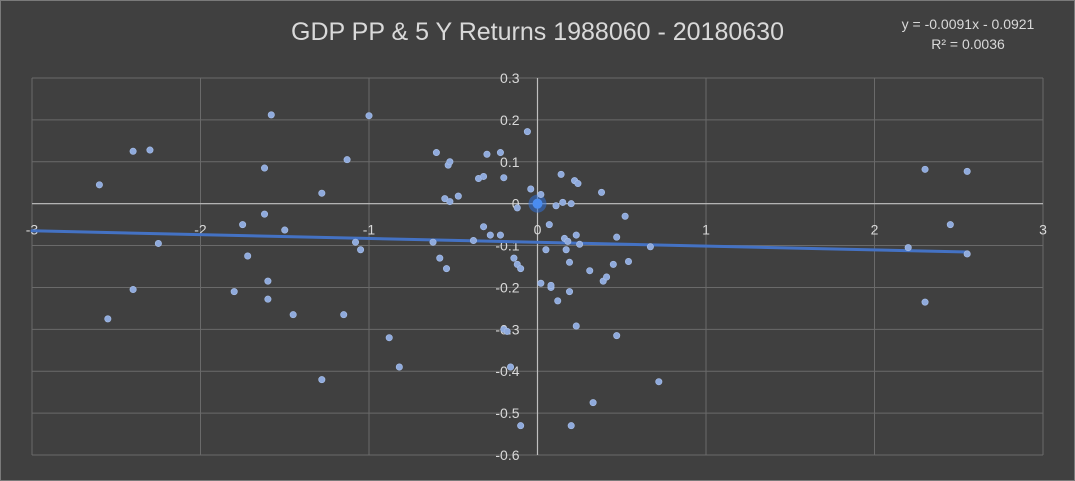 The image size is (1075, 481). What do you see at coordinates (1043, 230) in the screenshot?
I see `x-tick-label: 3` at bounding box center [1043, 230].